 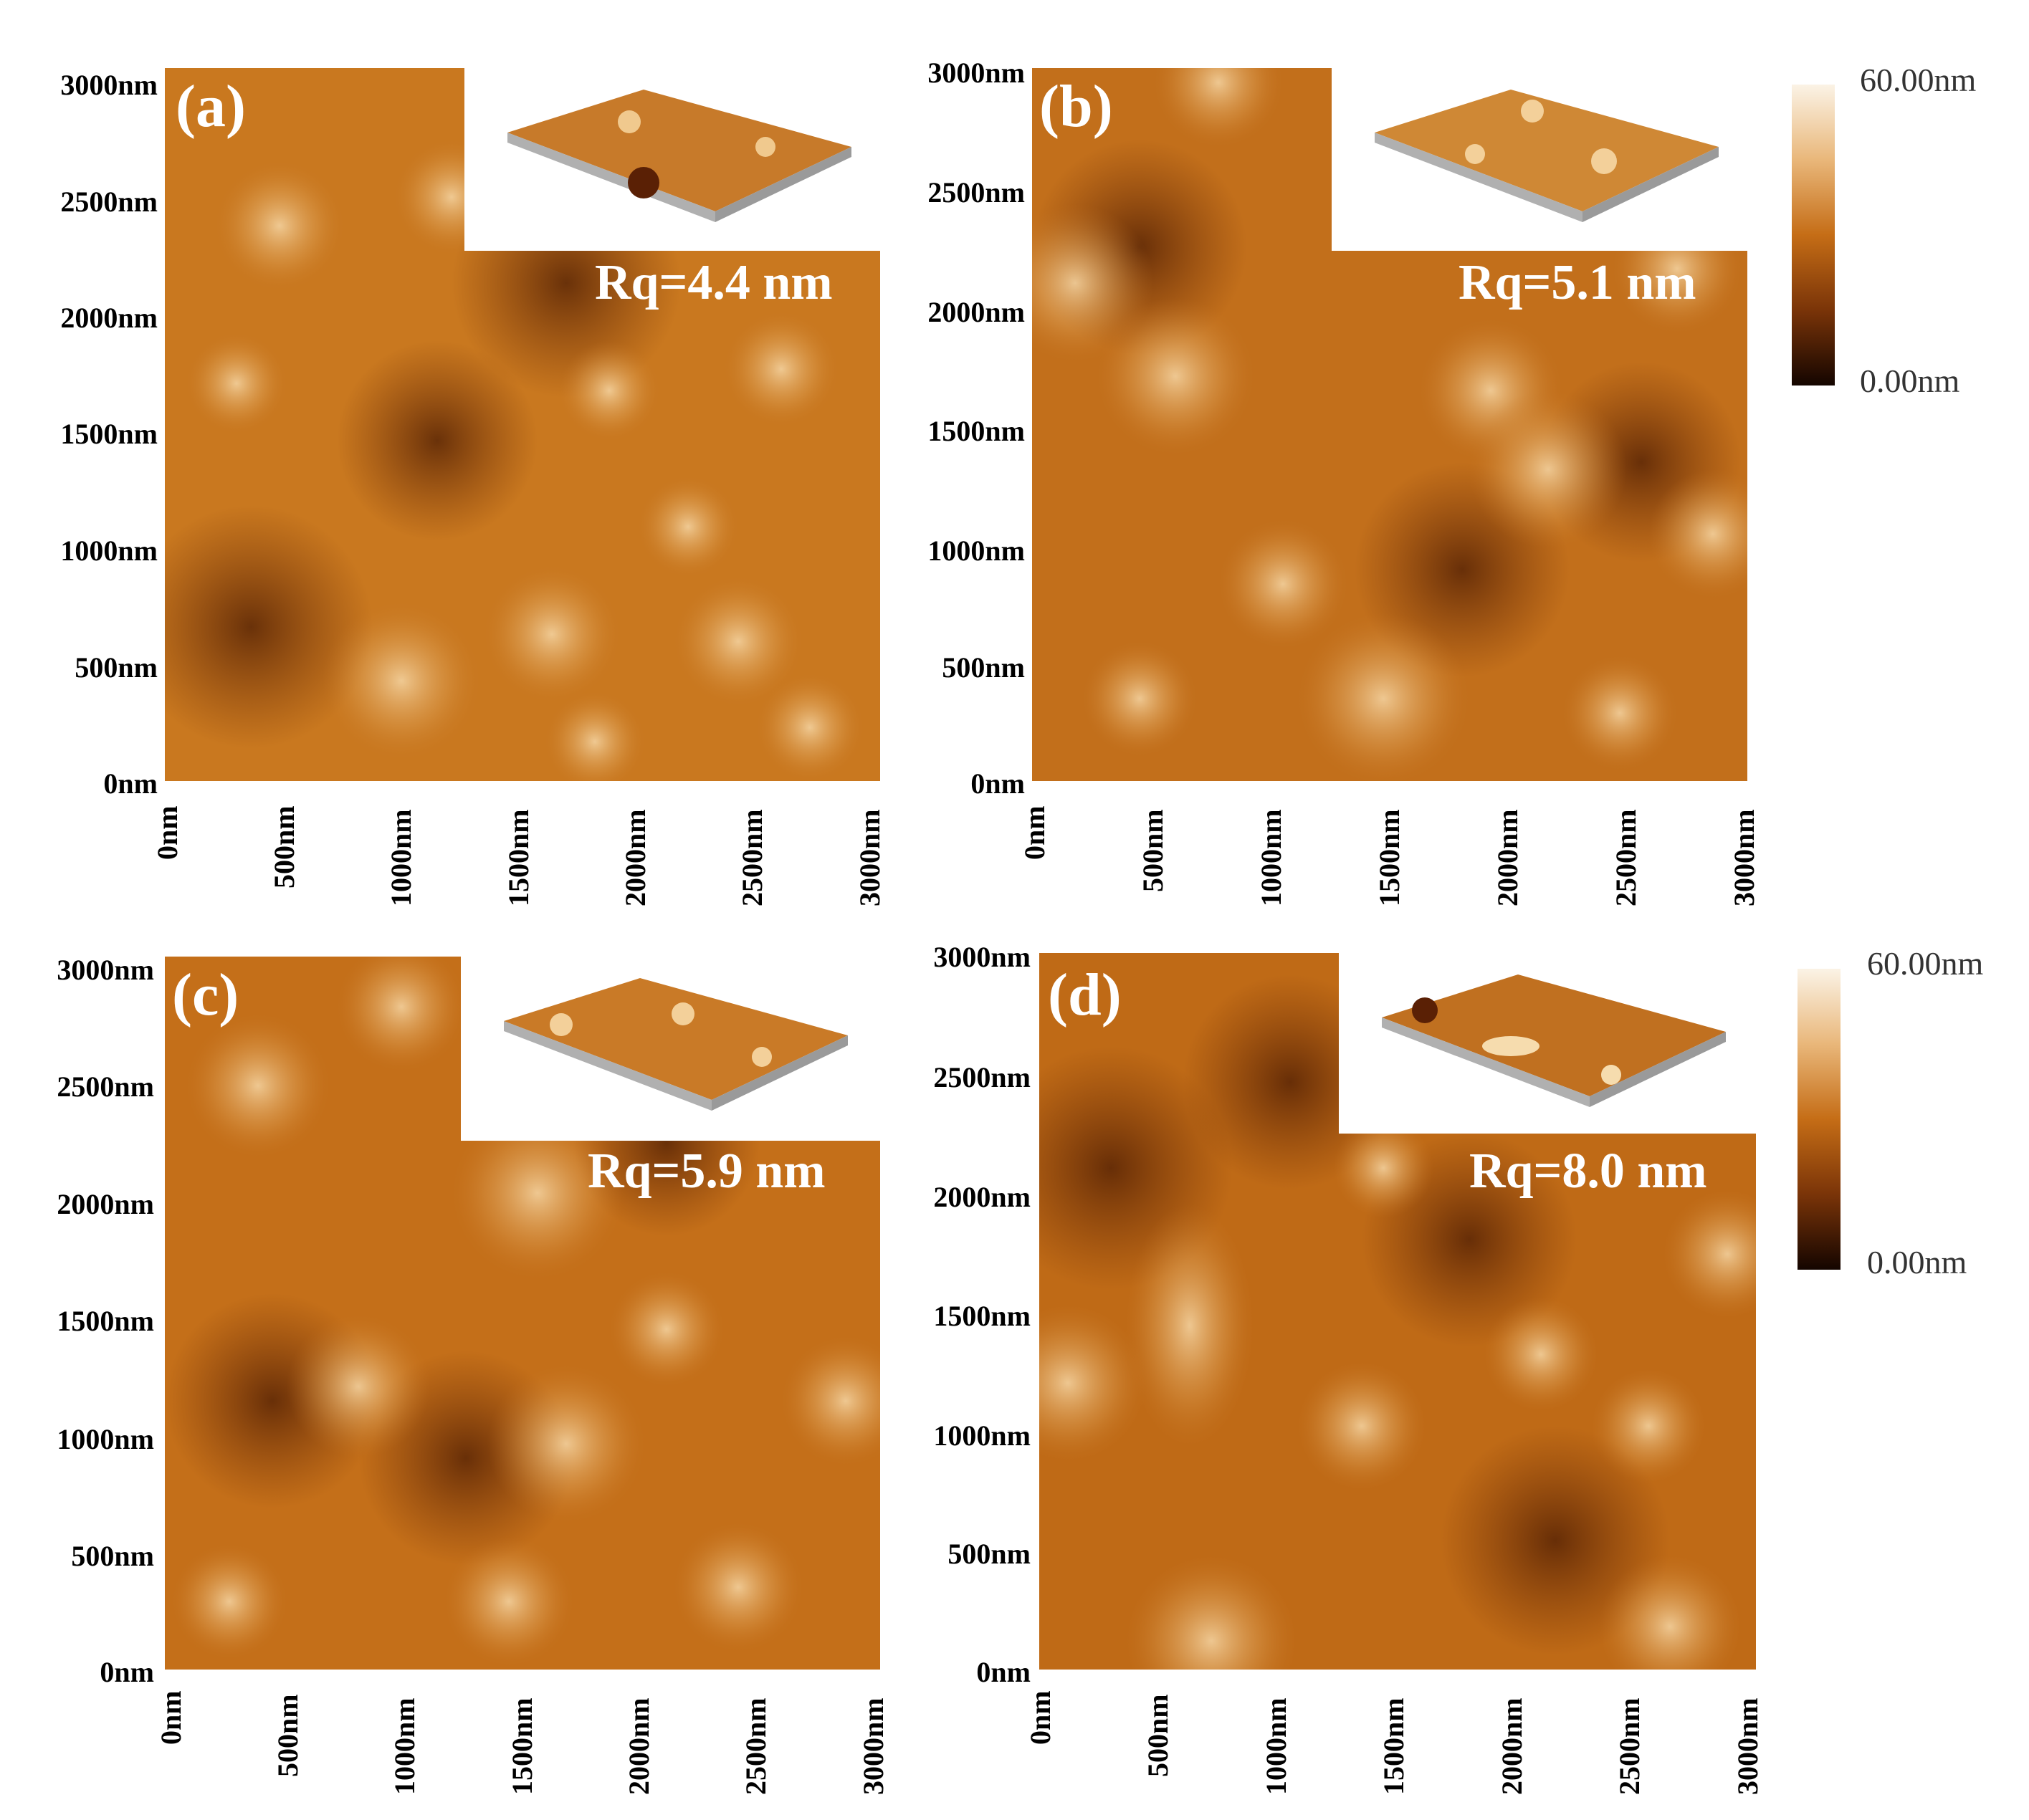 I want to click on panel-label-c: (c), so click(x=205, y=995).